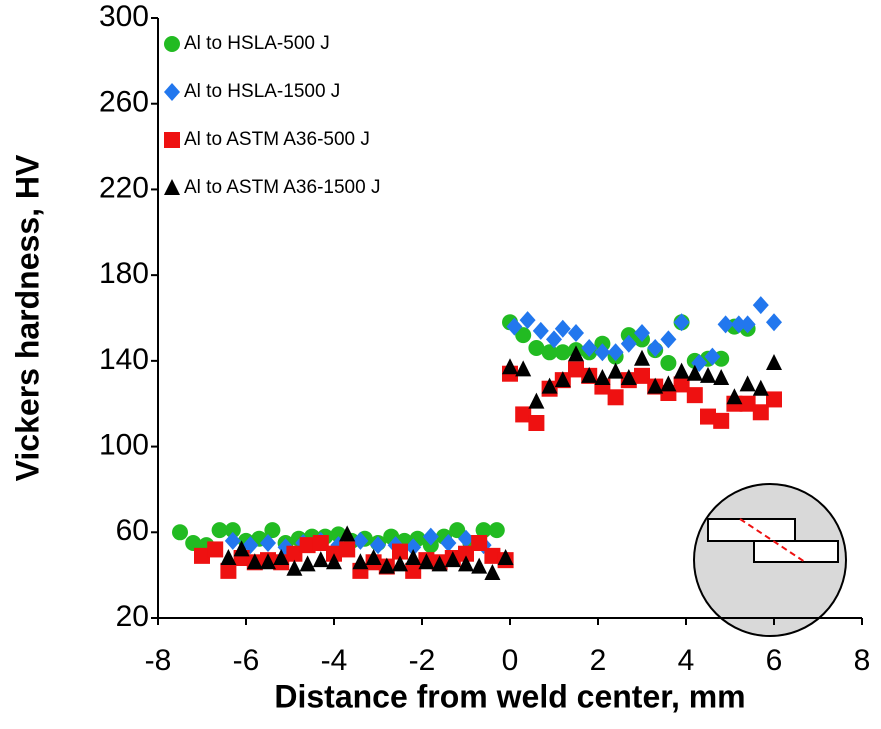 The height and width of the screenshot is (729, 881). What do you see at coordinates (124, 16) in the screenshot?
I see `y-tick-label: 300` at bounding box center [124, 16].